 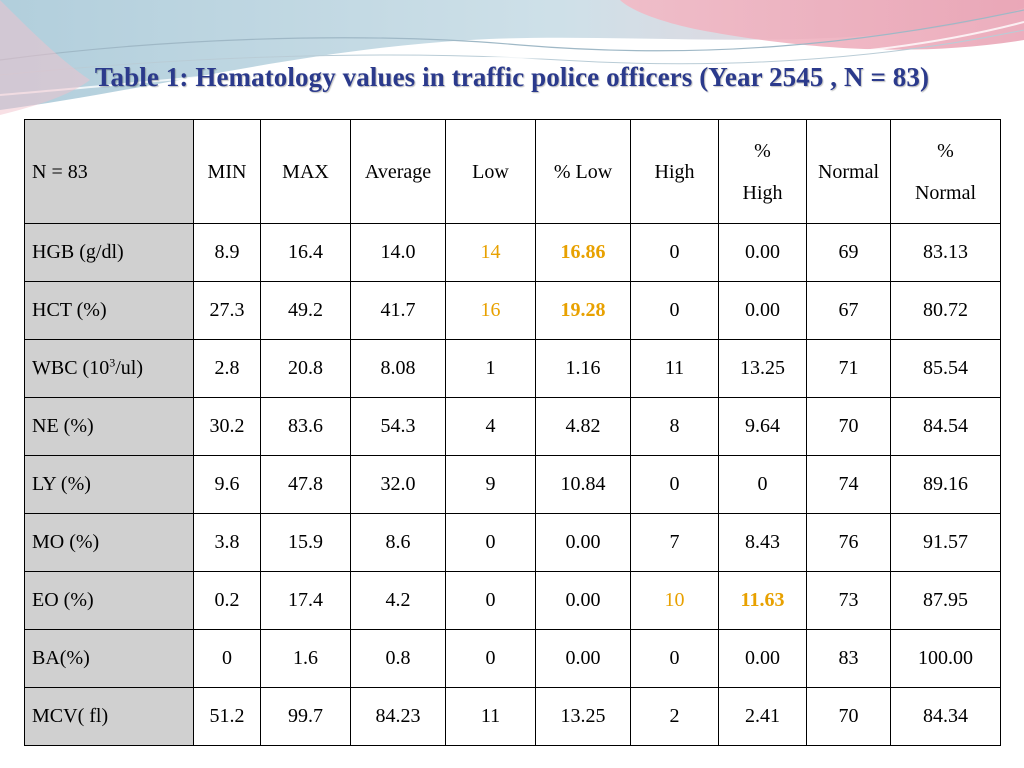 What do you see at coordinates (398, 368) in the screenshot?
I see `cell-average: 8.08` at bounding box center [398, 368].